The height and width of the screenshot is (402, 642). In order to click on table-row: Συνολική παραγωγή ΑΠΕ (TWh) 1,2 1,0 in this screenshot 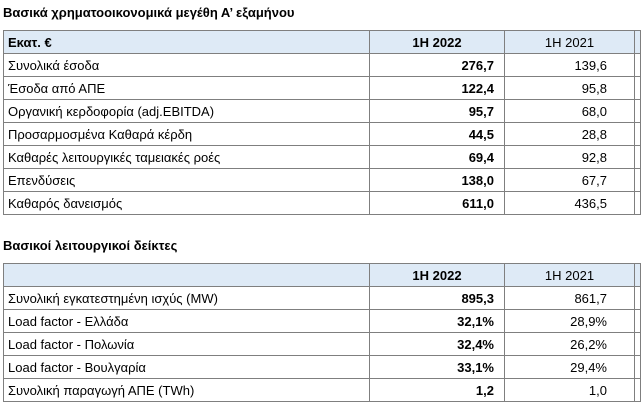, I will do `click(322, 390)`.